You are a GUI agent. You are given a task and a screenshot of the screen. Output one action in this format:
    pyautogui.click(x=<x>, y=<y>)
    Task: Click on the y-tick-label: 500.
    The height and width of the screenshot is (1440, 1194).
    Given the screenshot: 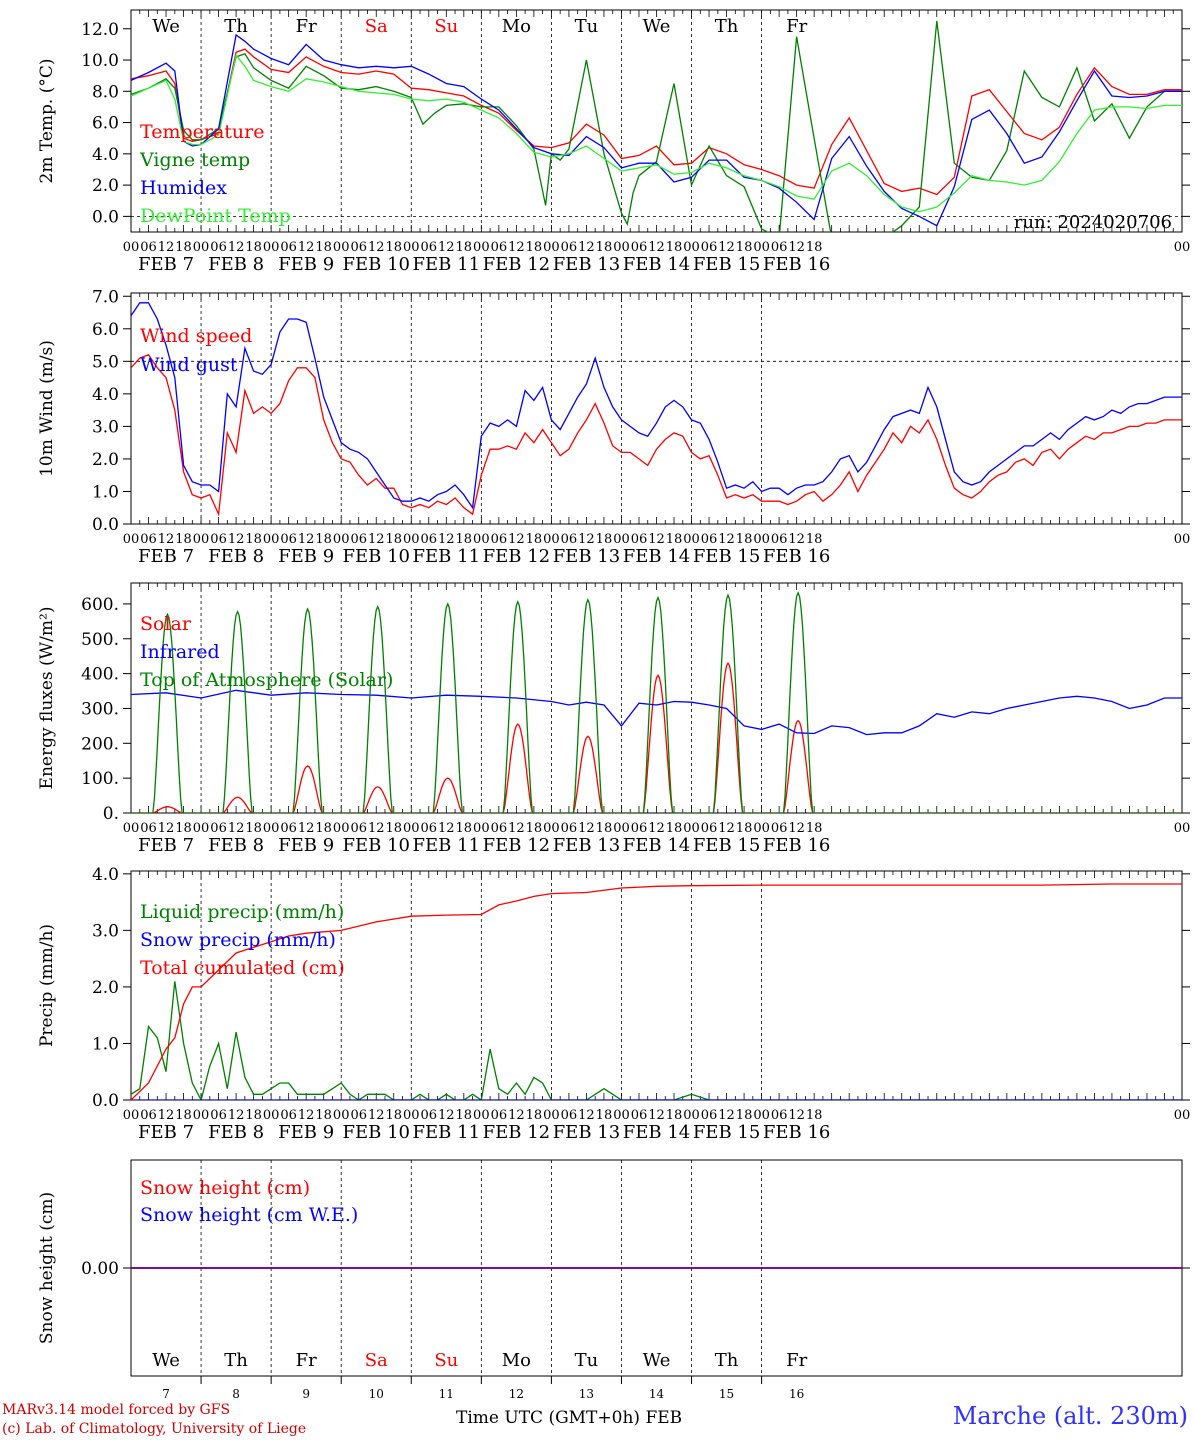 What is the action you would take?
    pyautogui.click(x=100, y=640)
    